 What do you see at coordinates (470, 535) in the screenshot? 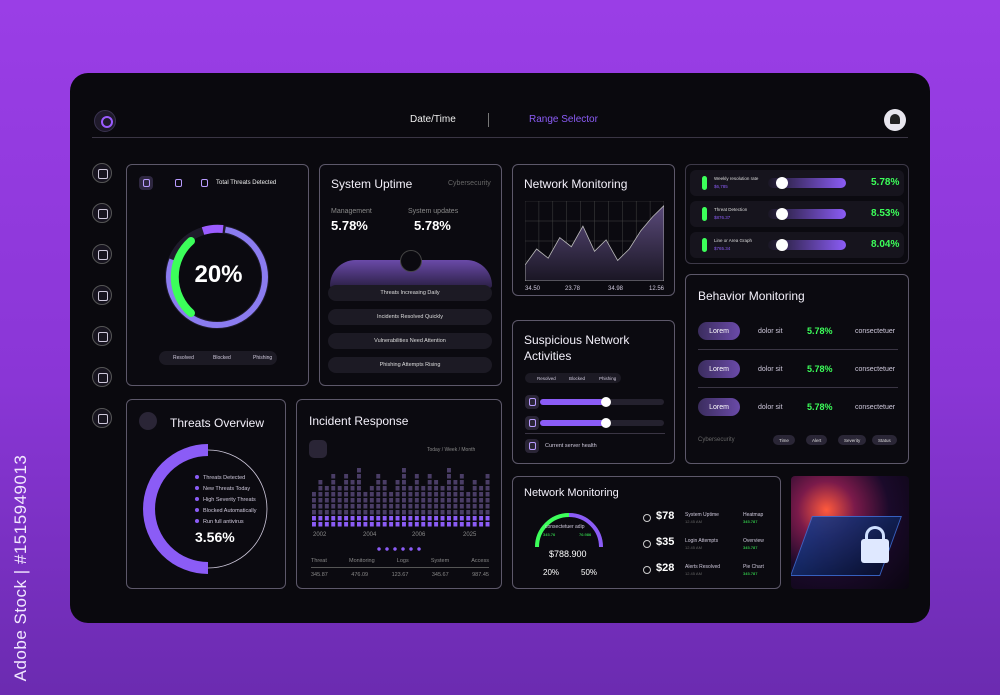
I see `year-tick: 2025` at bounding box center [470, 535].